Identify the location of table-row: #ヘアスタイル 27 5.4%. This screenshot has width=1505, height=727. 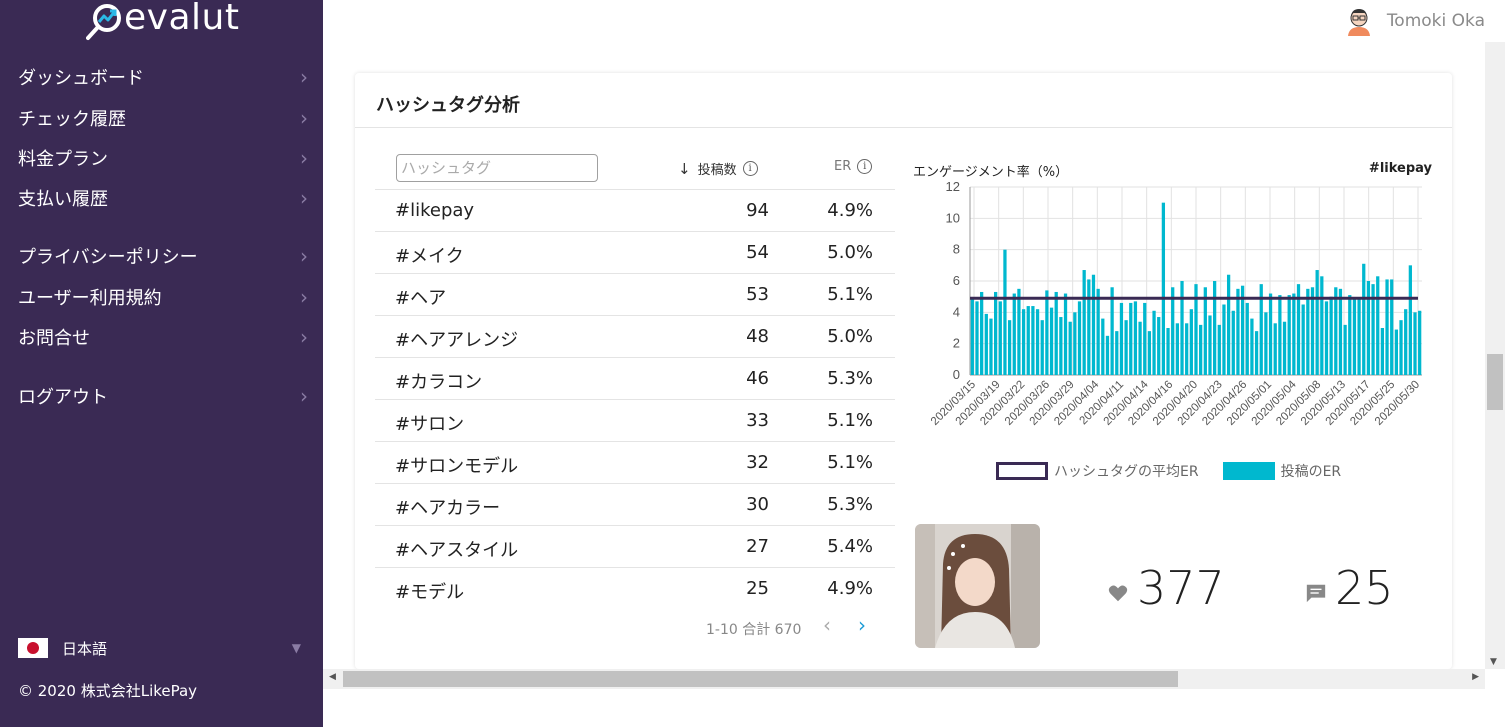
(635, 546).